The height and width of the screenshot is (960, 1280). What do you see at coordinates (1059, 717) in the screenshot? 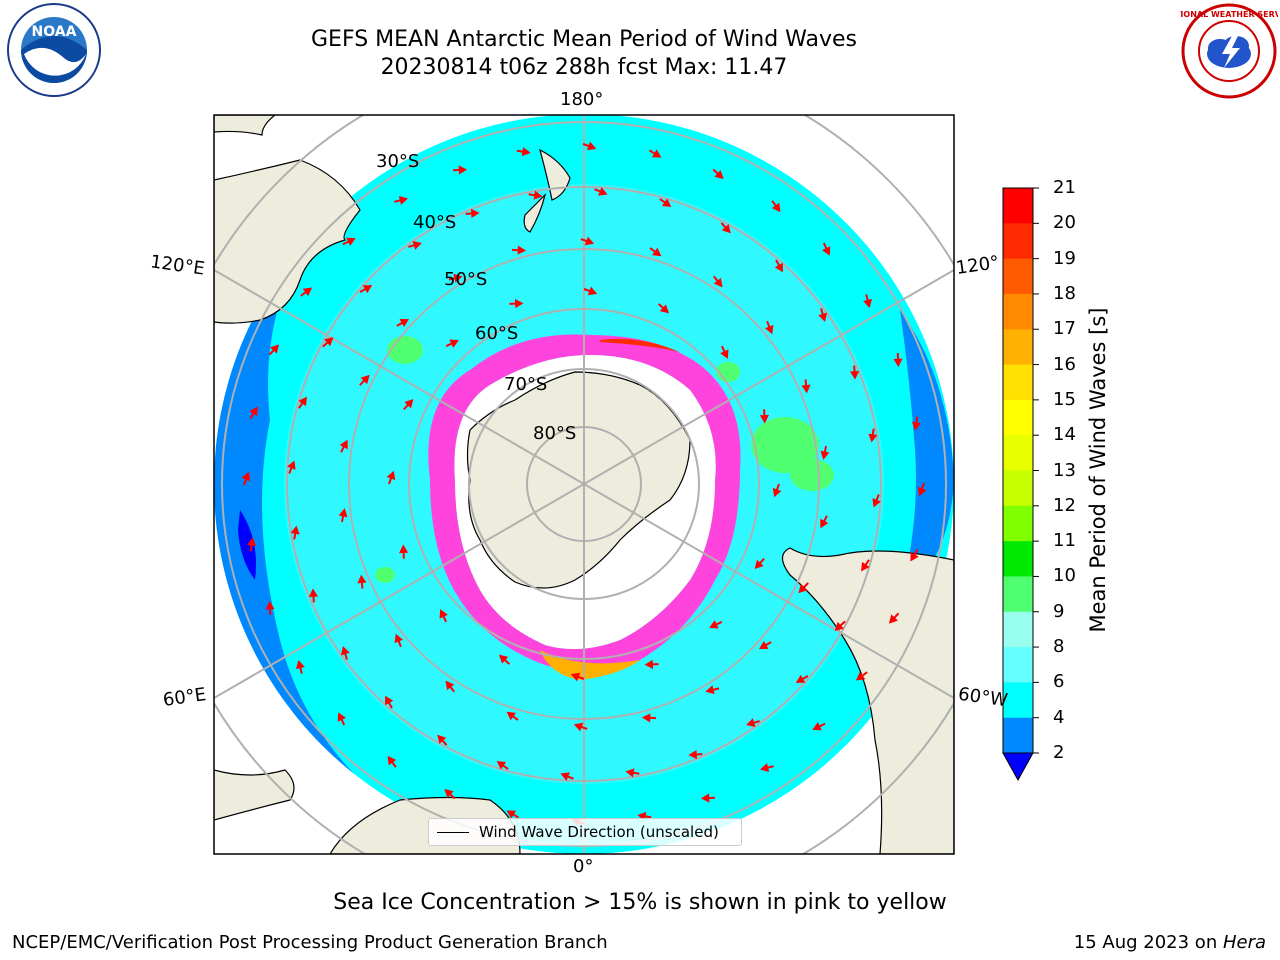
I see `colorbar-tick-label: 4` at bounding box center [1059, 717].